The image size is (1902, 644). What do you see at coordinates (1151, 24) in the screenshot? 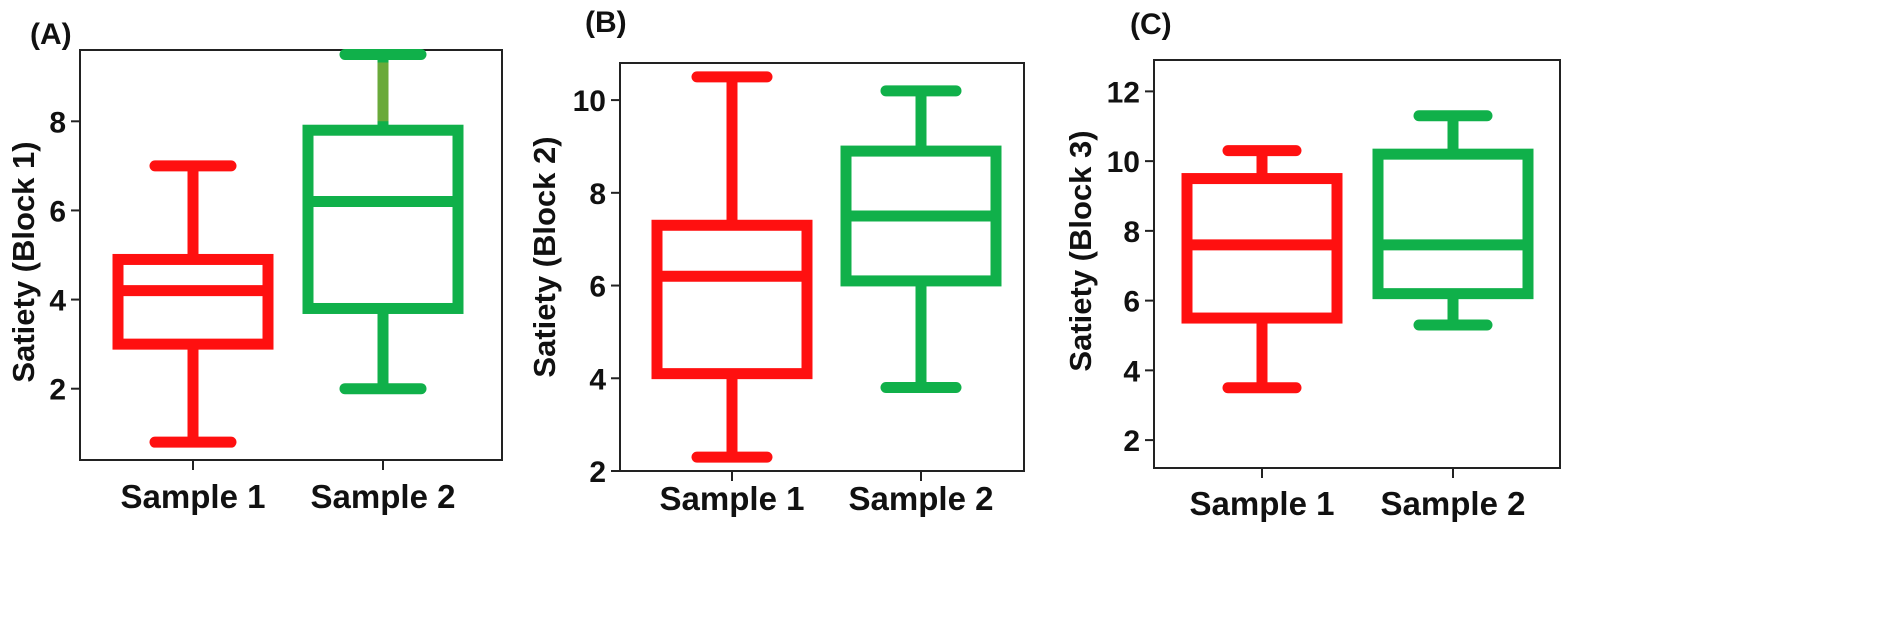
I see `panel-label: (C)` at bounding box center [1151, 24].